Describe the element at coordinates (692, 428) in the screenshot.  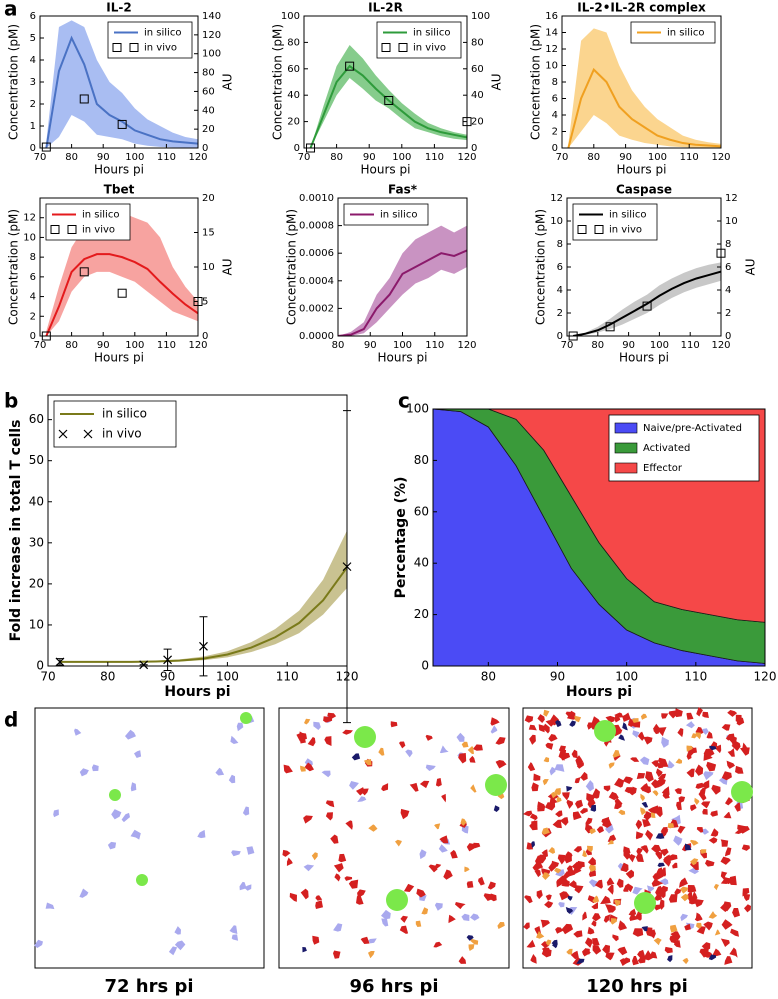
I see `legend-label: Naive/pre-Activated` at that location.